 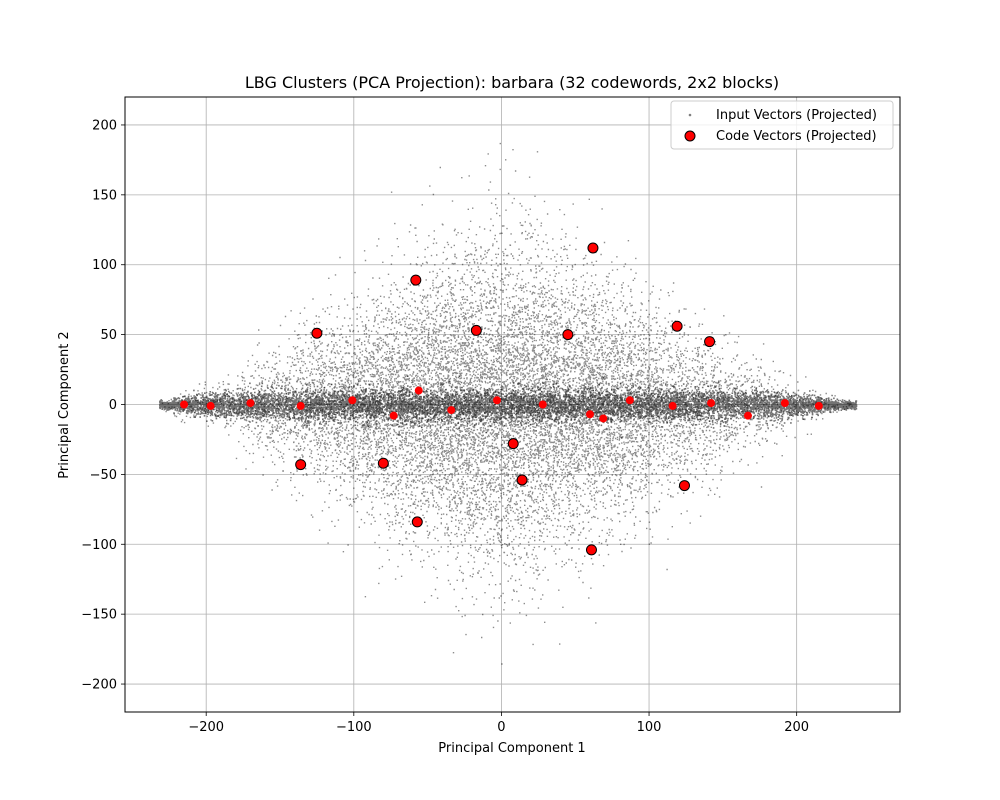 What do you see at coordinates (690, 115) in the screenshot?
I see `legend-marker-input-vectors` at bounding box center [690, 115].